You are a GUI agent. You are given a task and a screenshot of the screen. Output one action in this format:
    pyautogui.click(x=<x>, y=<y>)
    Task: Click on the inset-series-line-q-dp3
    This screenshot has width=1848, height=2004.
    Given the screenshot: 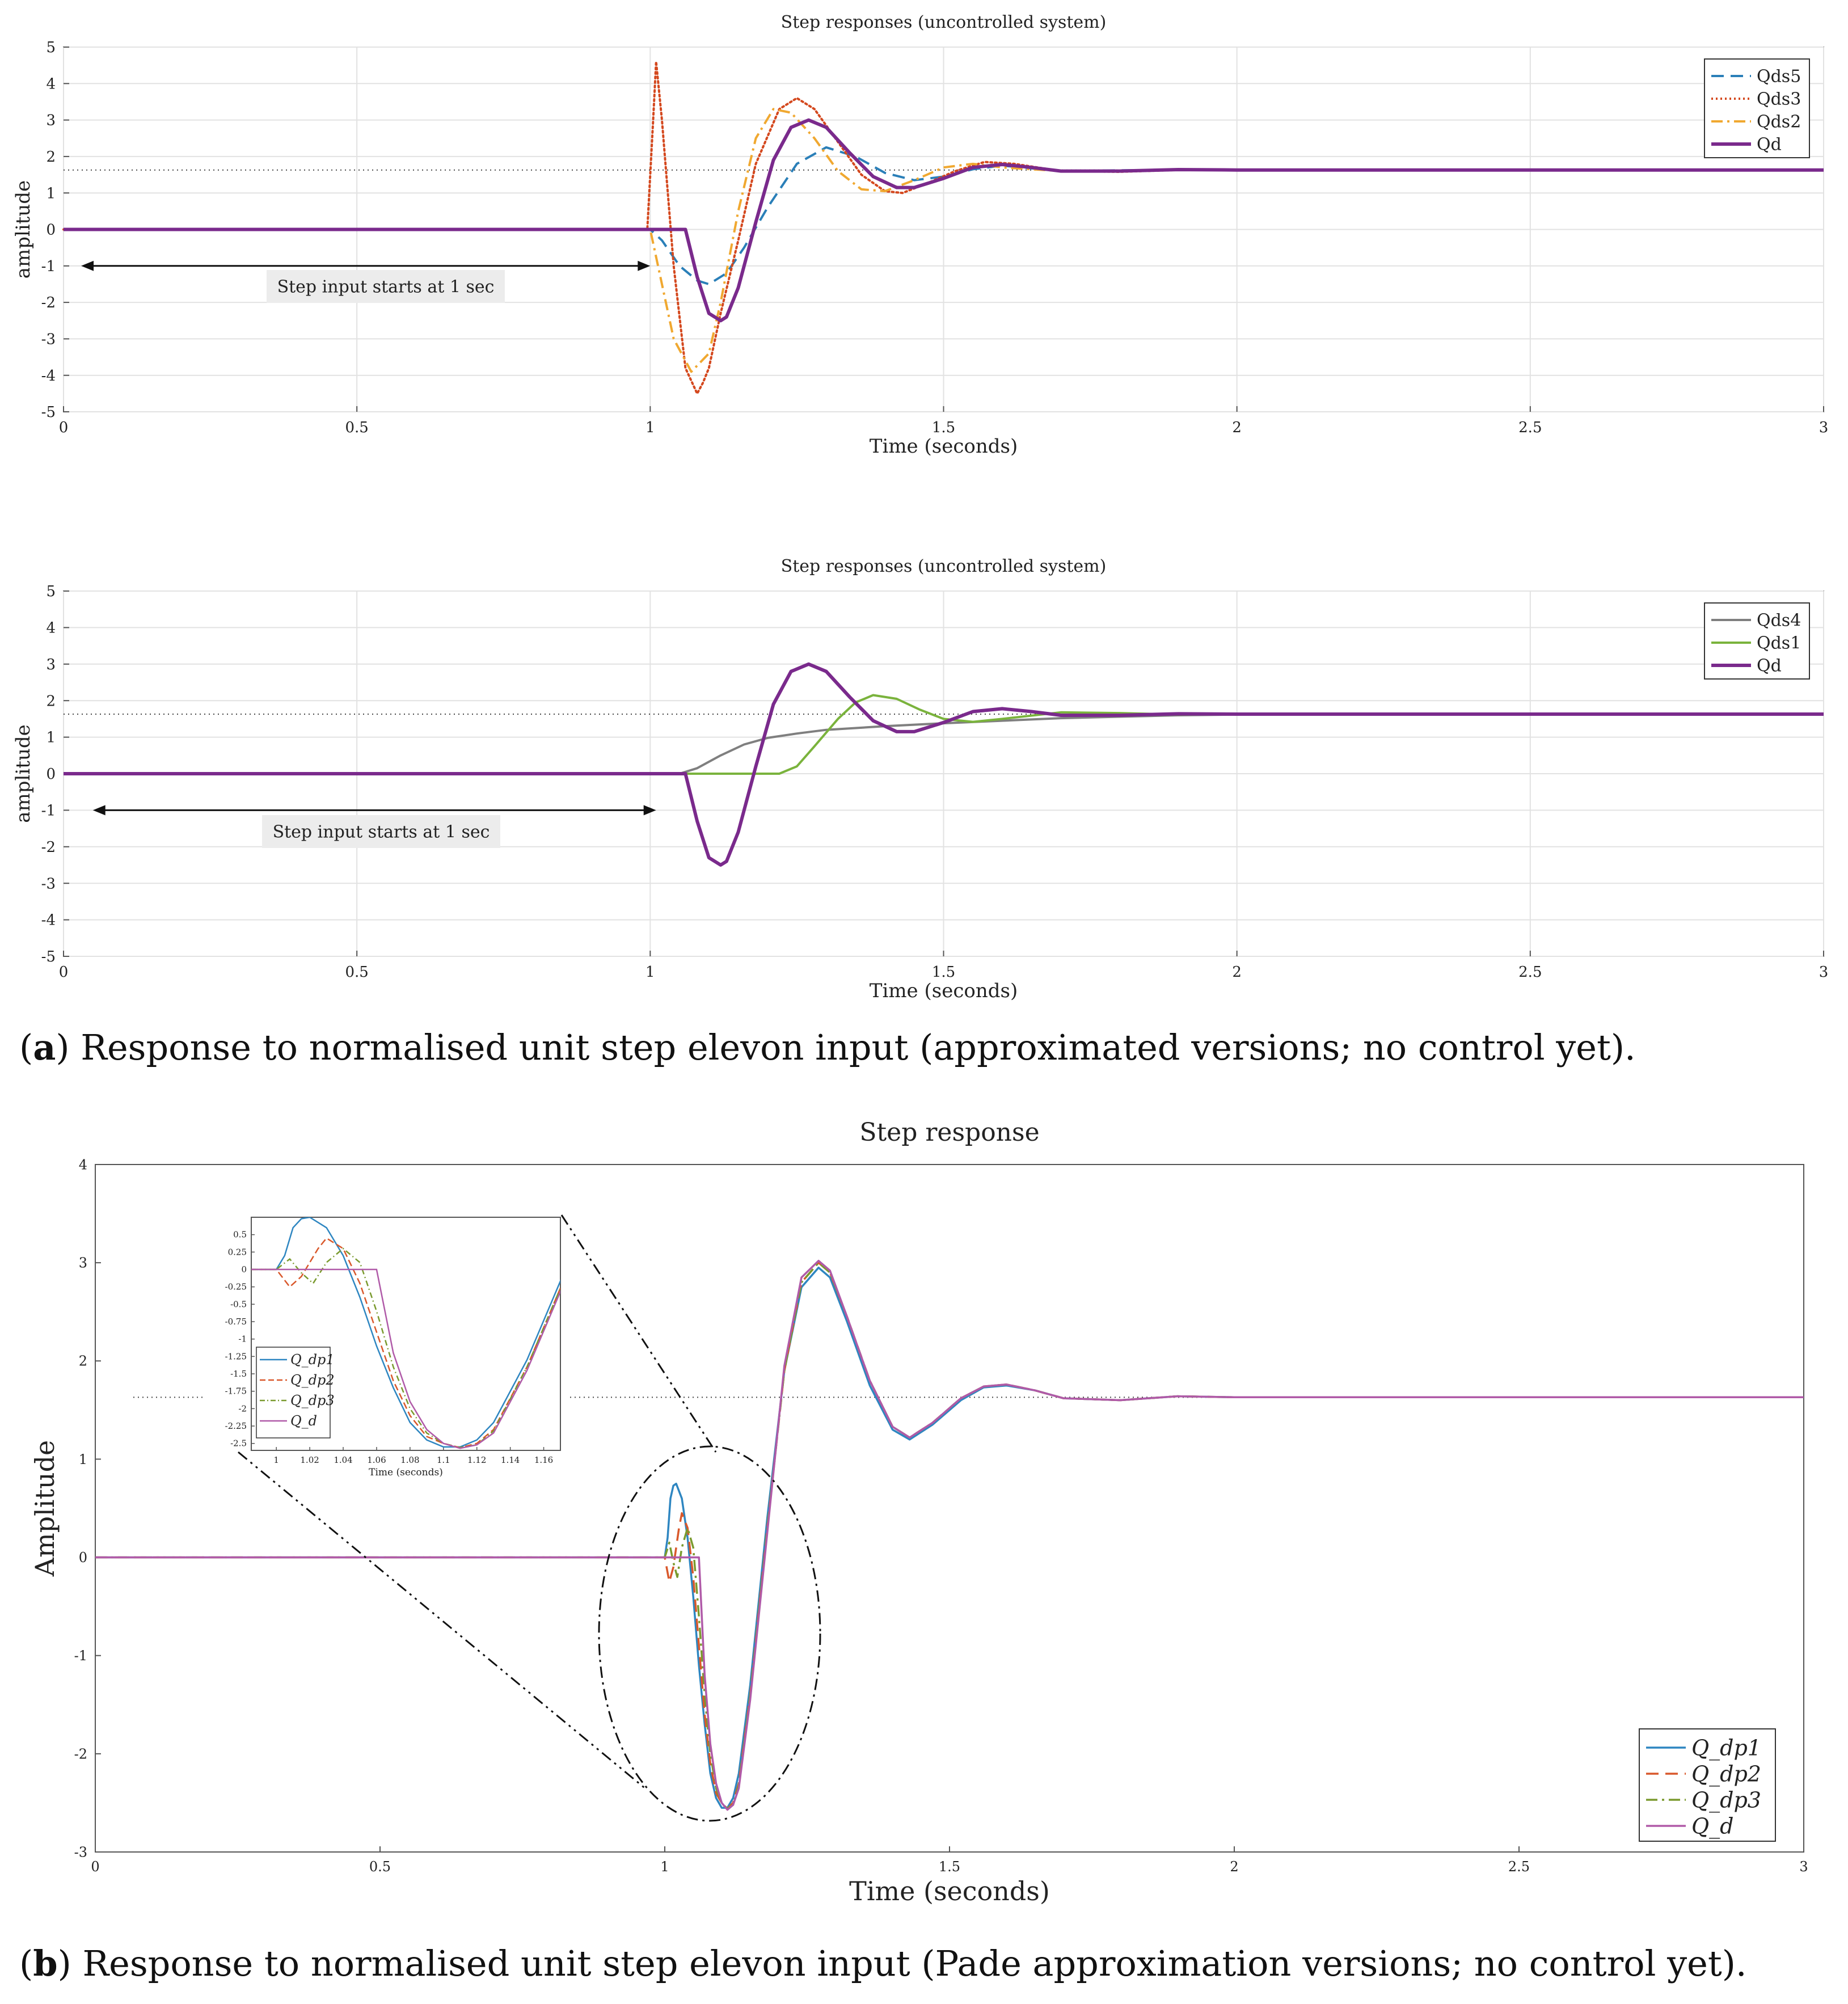 What is the action you would take?
    pyautogui.click(x=405, y=1348)
    